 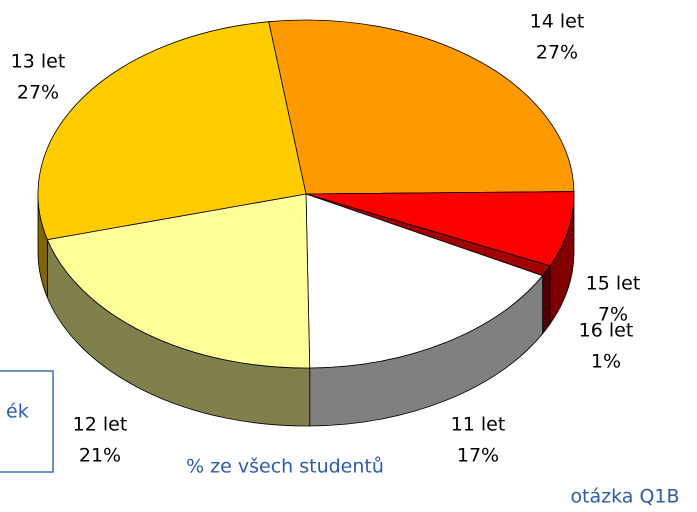 I want to click on box-text: ék, so click(x=17, y=412).